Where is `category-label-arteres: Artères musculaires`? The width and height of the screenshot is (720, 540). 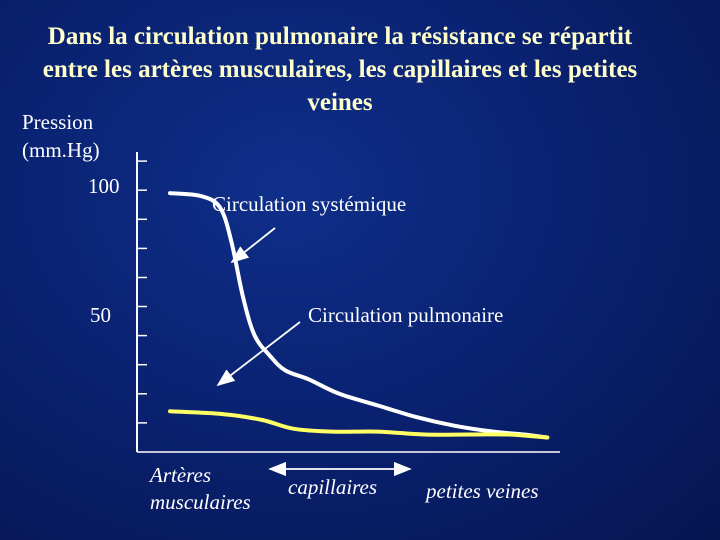 category-label-arteres: Artères musculaires is located at coordinates (200, 489).